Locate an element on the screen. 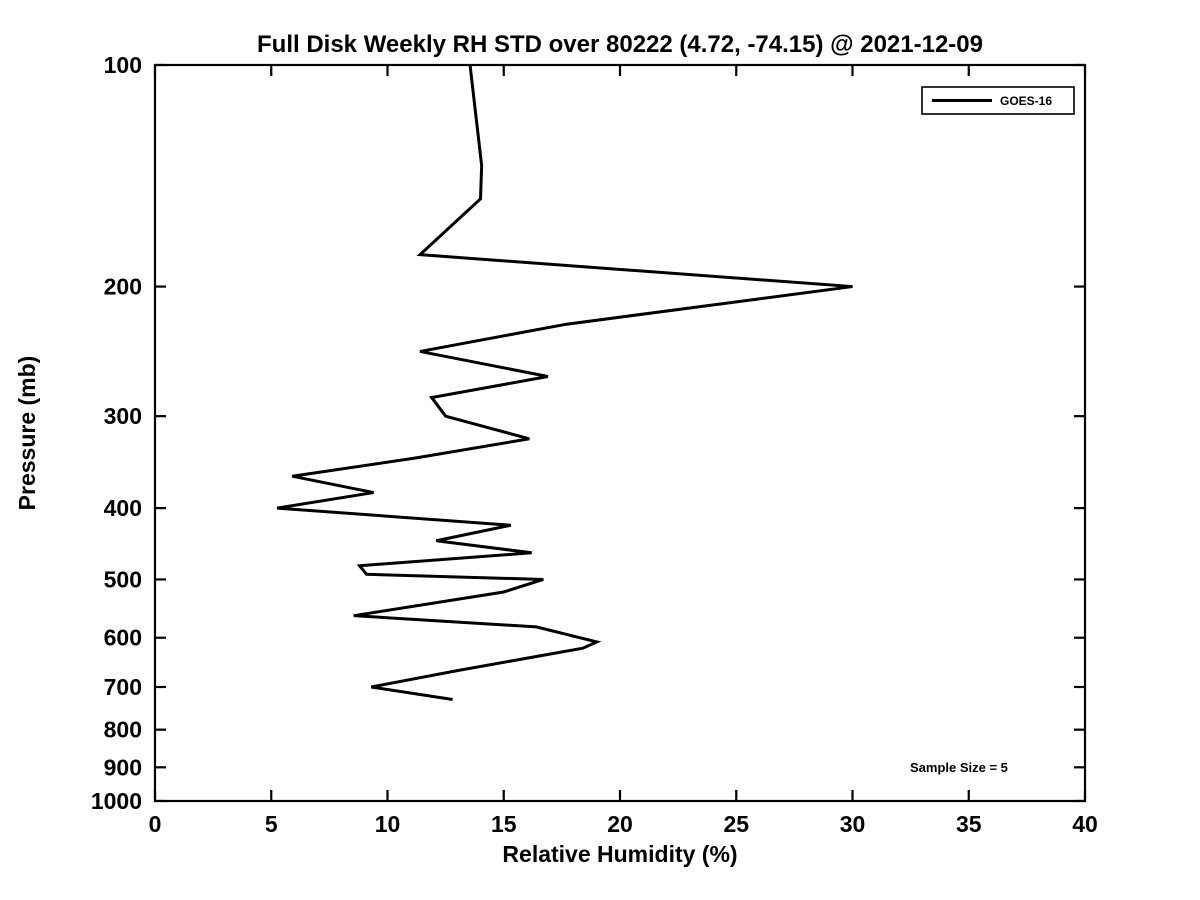 This screenshot has height=900, width=1200. x-tick-label: 15 is located at coordinates (504, 824).